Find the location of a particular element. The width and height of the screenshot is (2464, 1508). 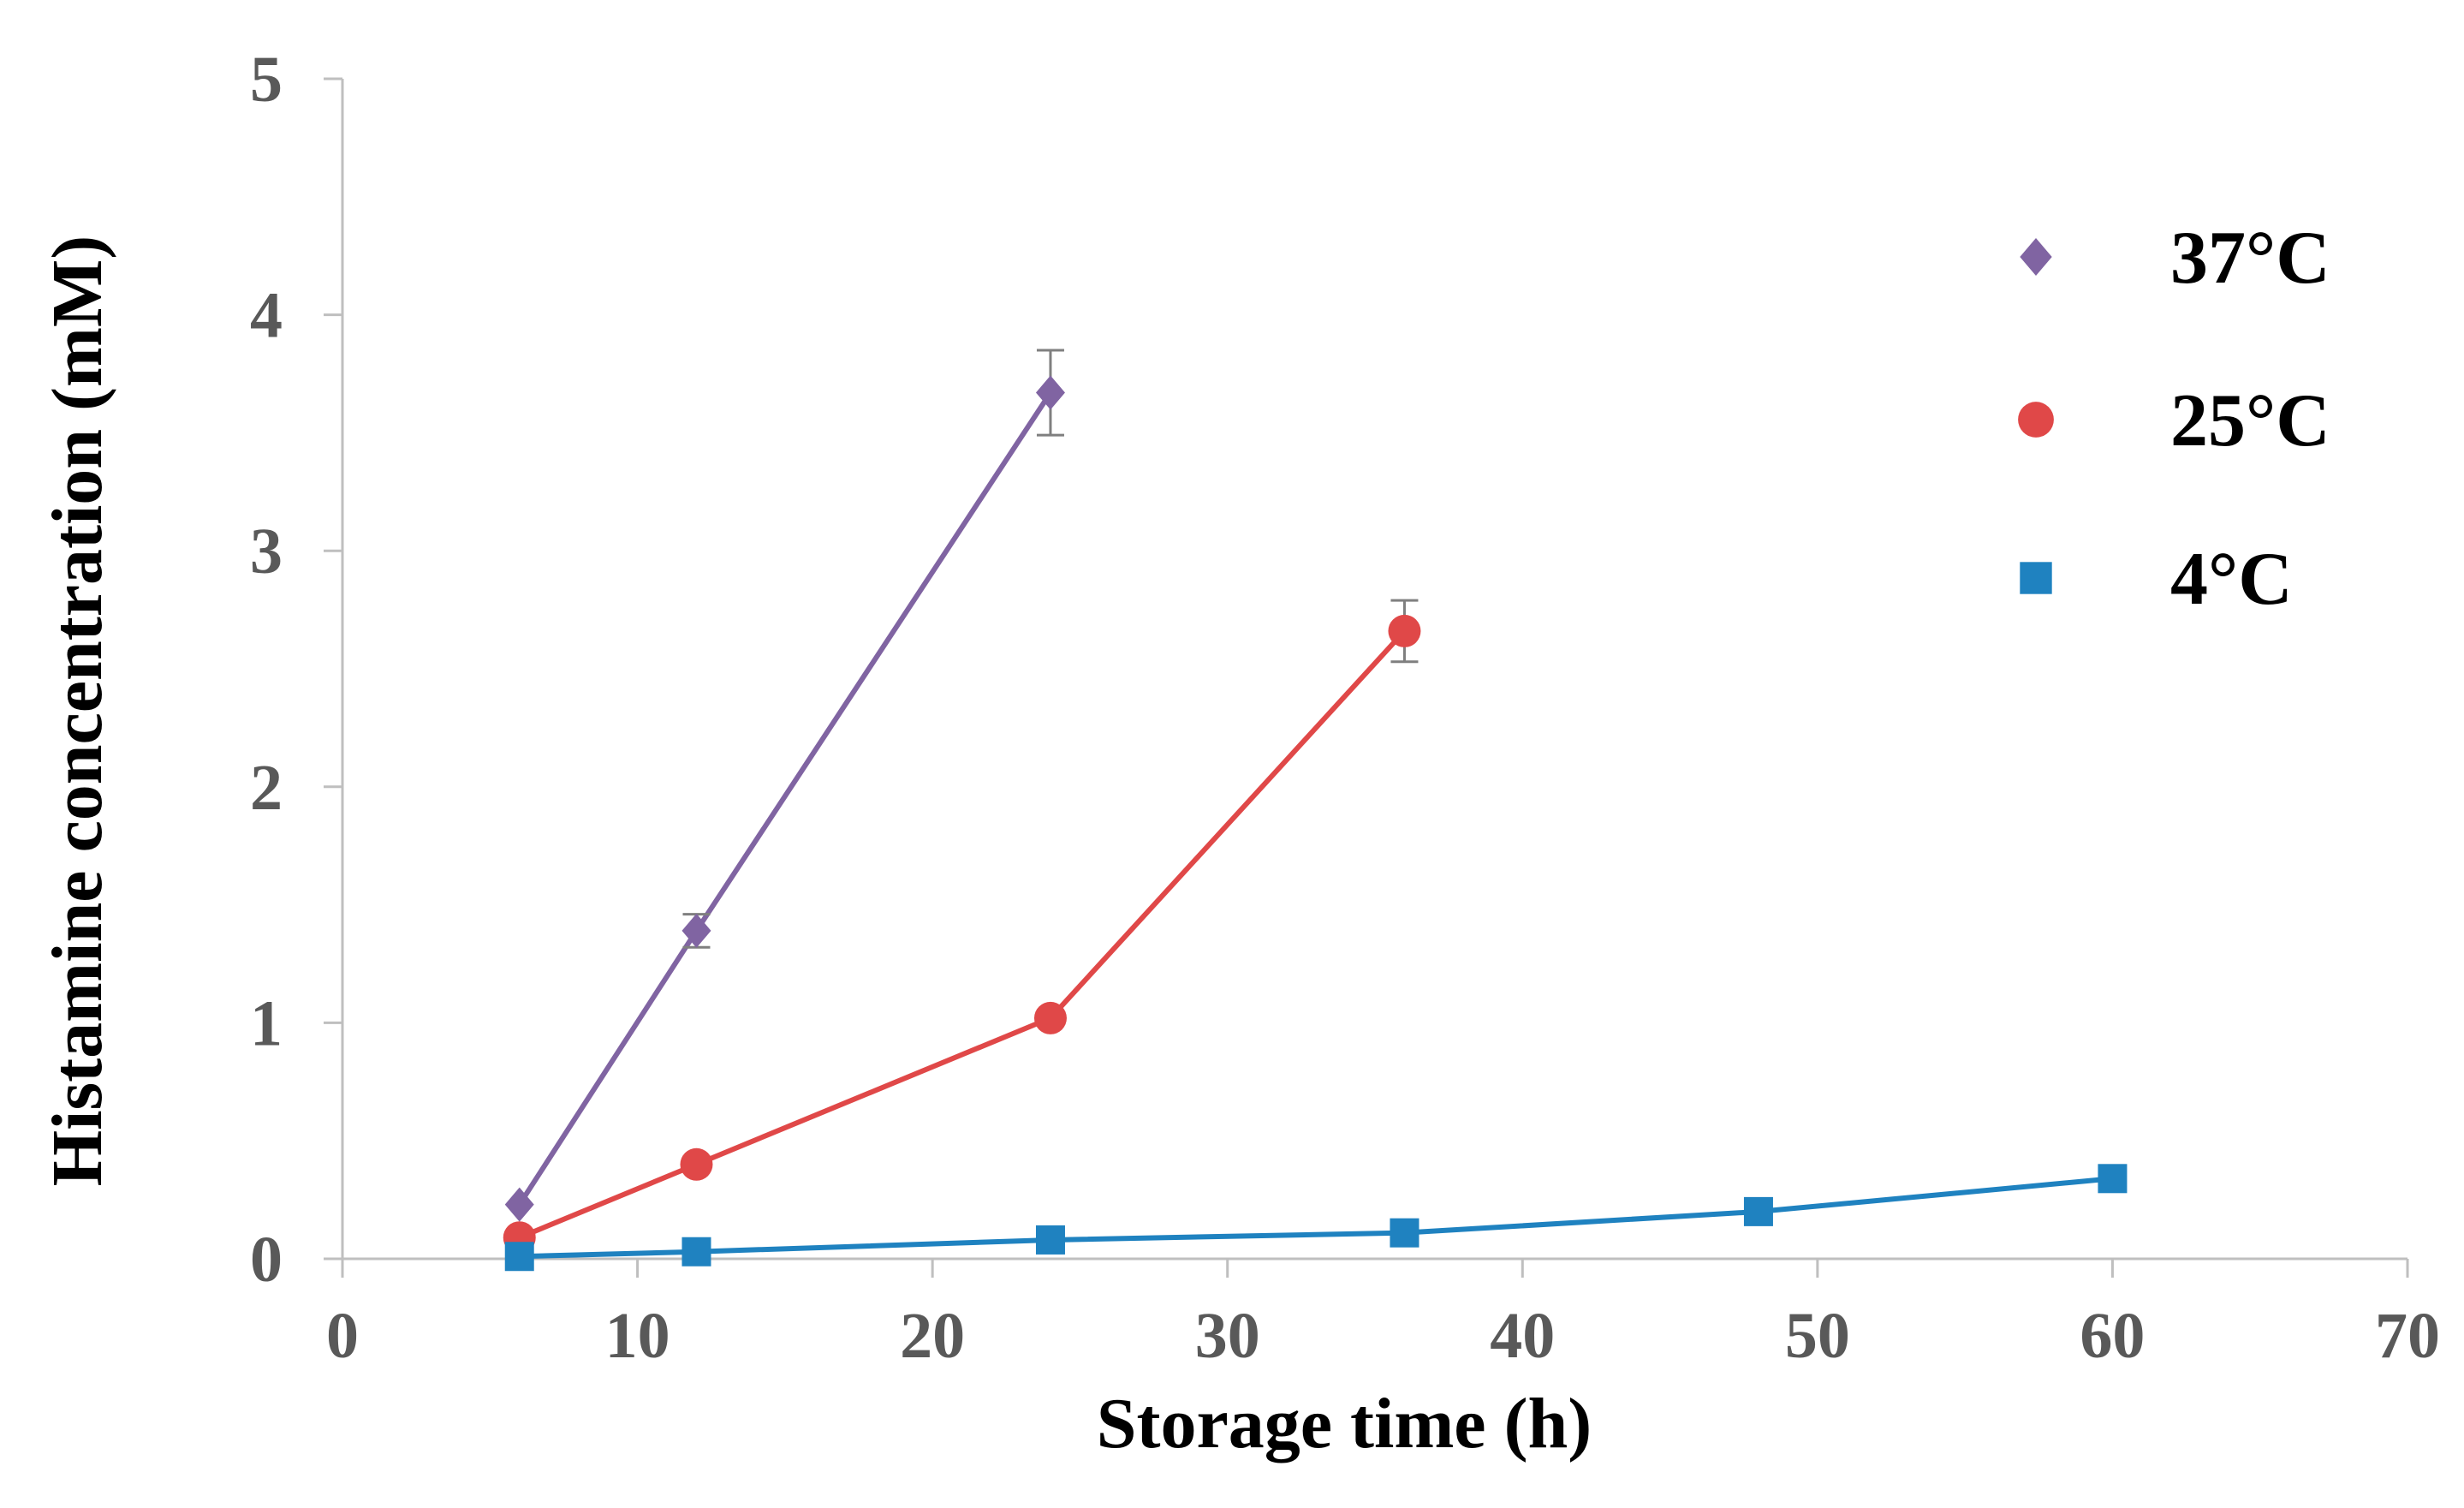

y-axis-title: Histamine concentration (mM) is located at coordinates (77, 710).